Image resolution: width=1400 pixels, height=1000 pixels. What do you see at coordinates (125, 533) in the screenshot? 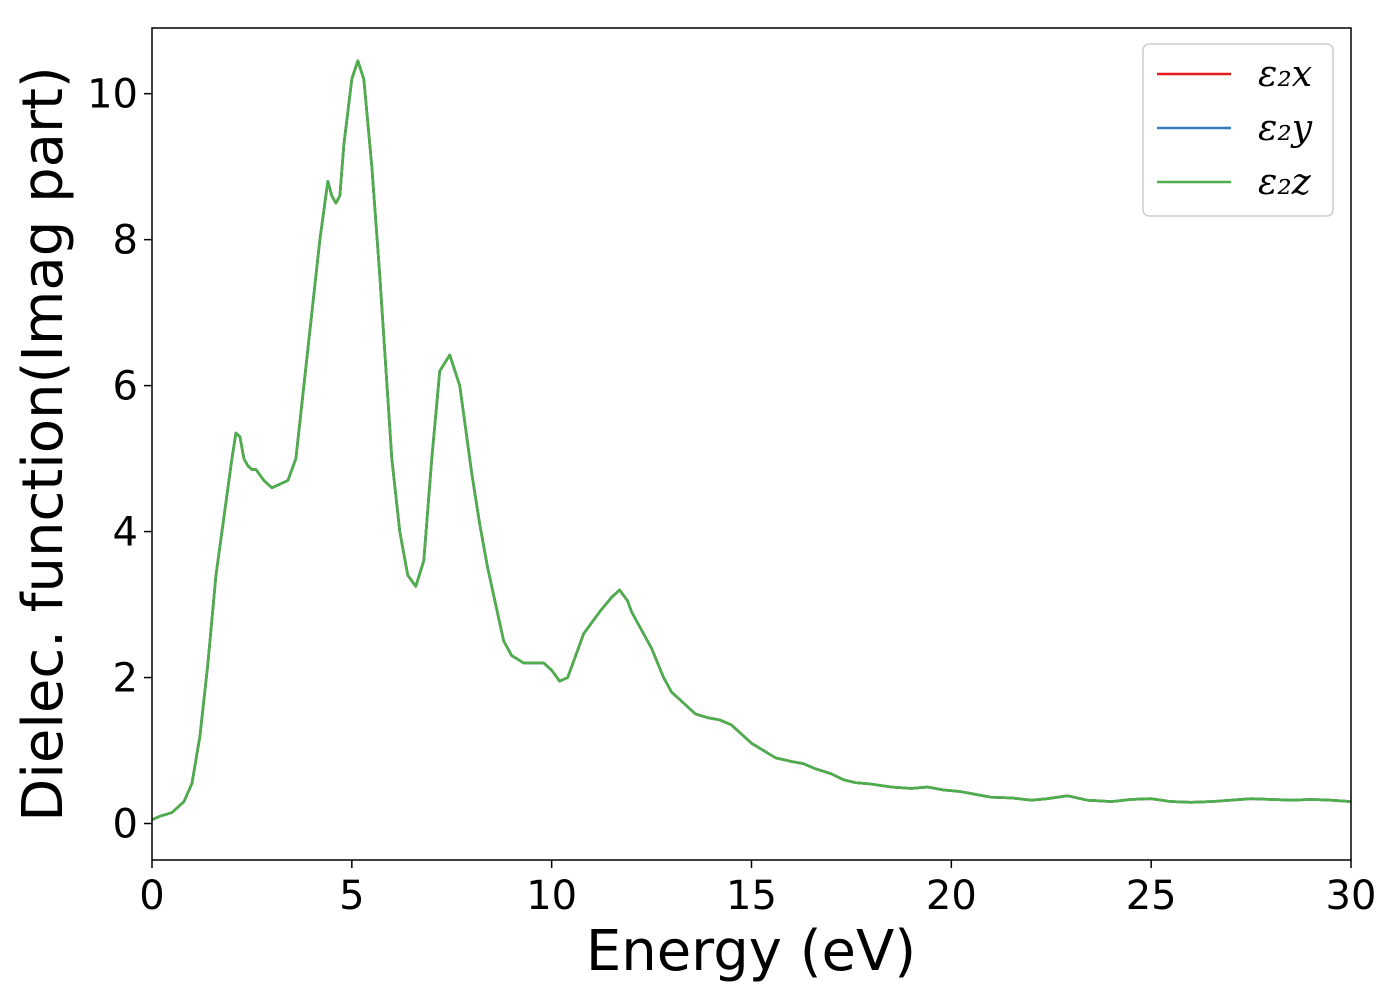
I see `y-tick-label-2: 4` at bounding box center [125, 533].